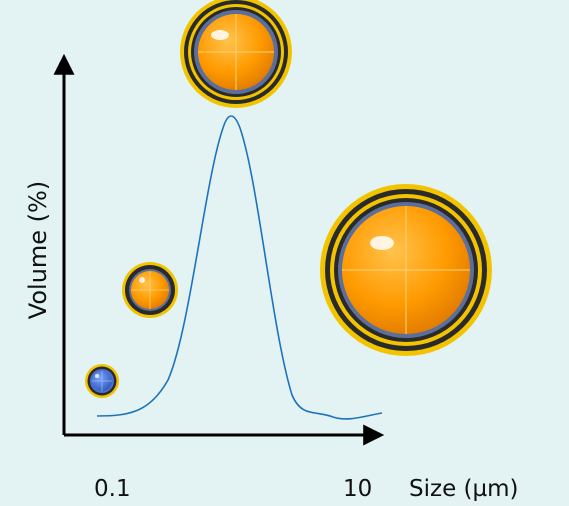 Image resolution: width=569 pixels, height=506 pixels. What do you see at coordinates (464, 489) in the screenshot?
I see `x-axis-label: Size (µm)` at bounding box center [464, 489].